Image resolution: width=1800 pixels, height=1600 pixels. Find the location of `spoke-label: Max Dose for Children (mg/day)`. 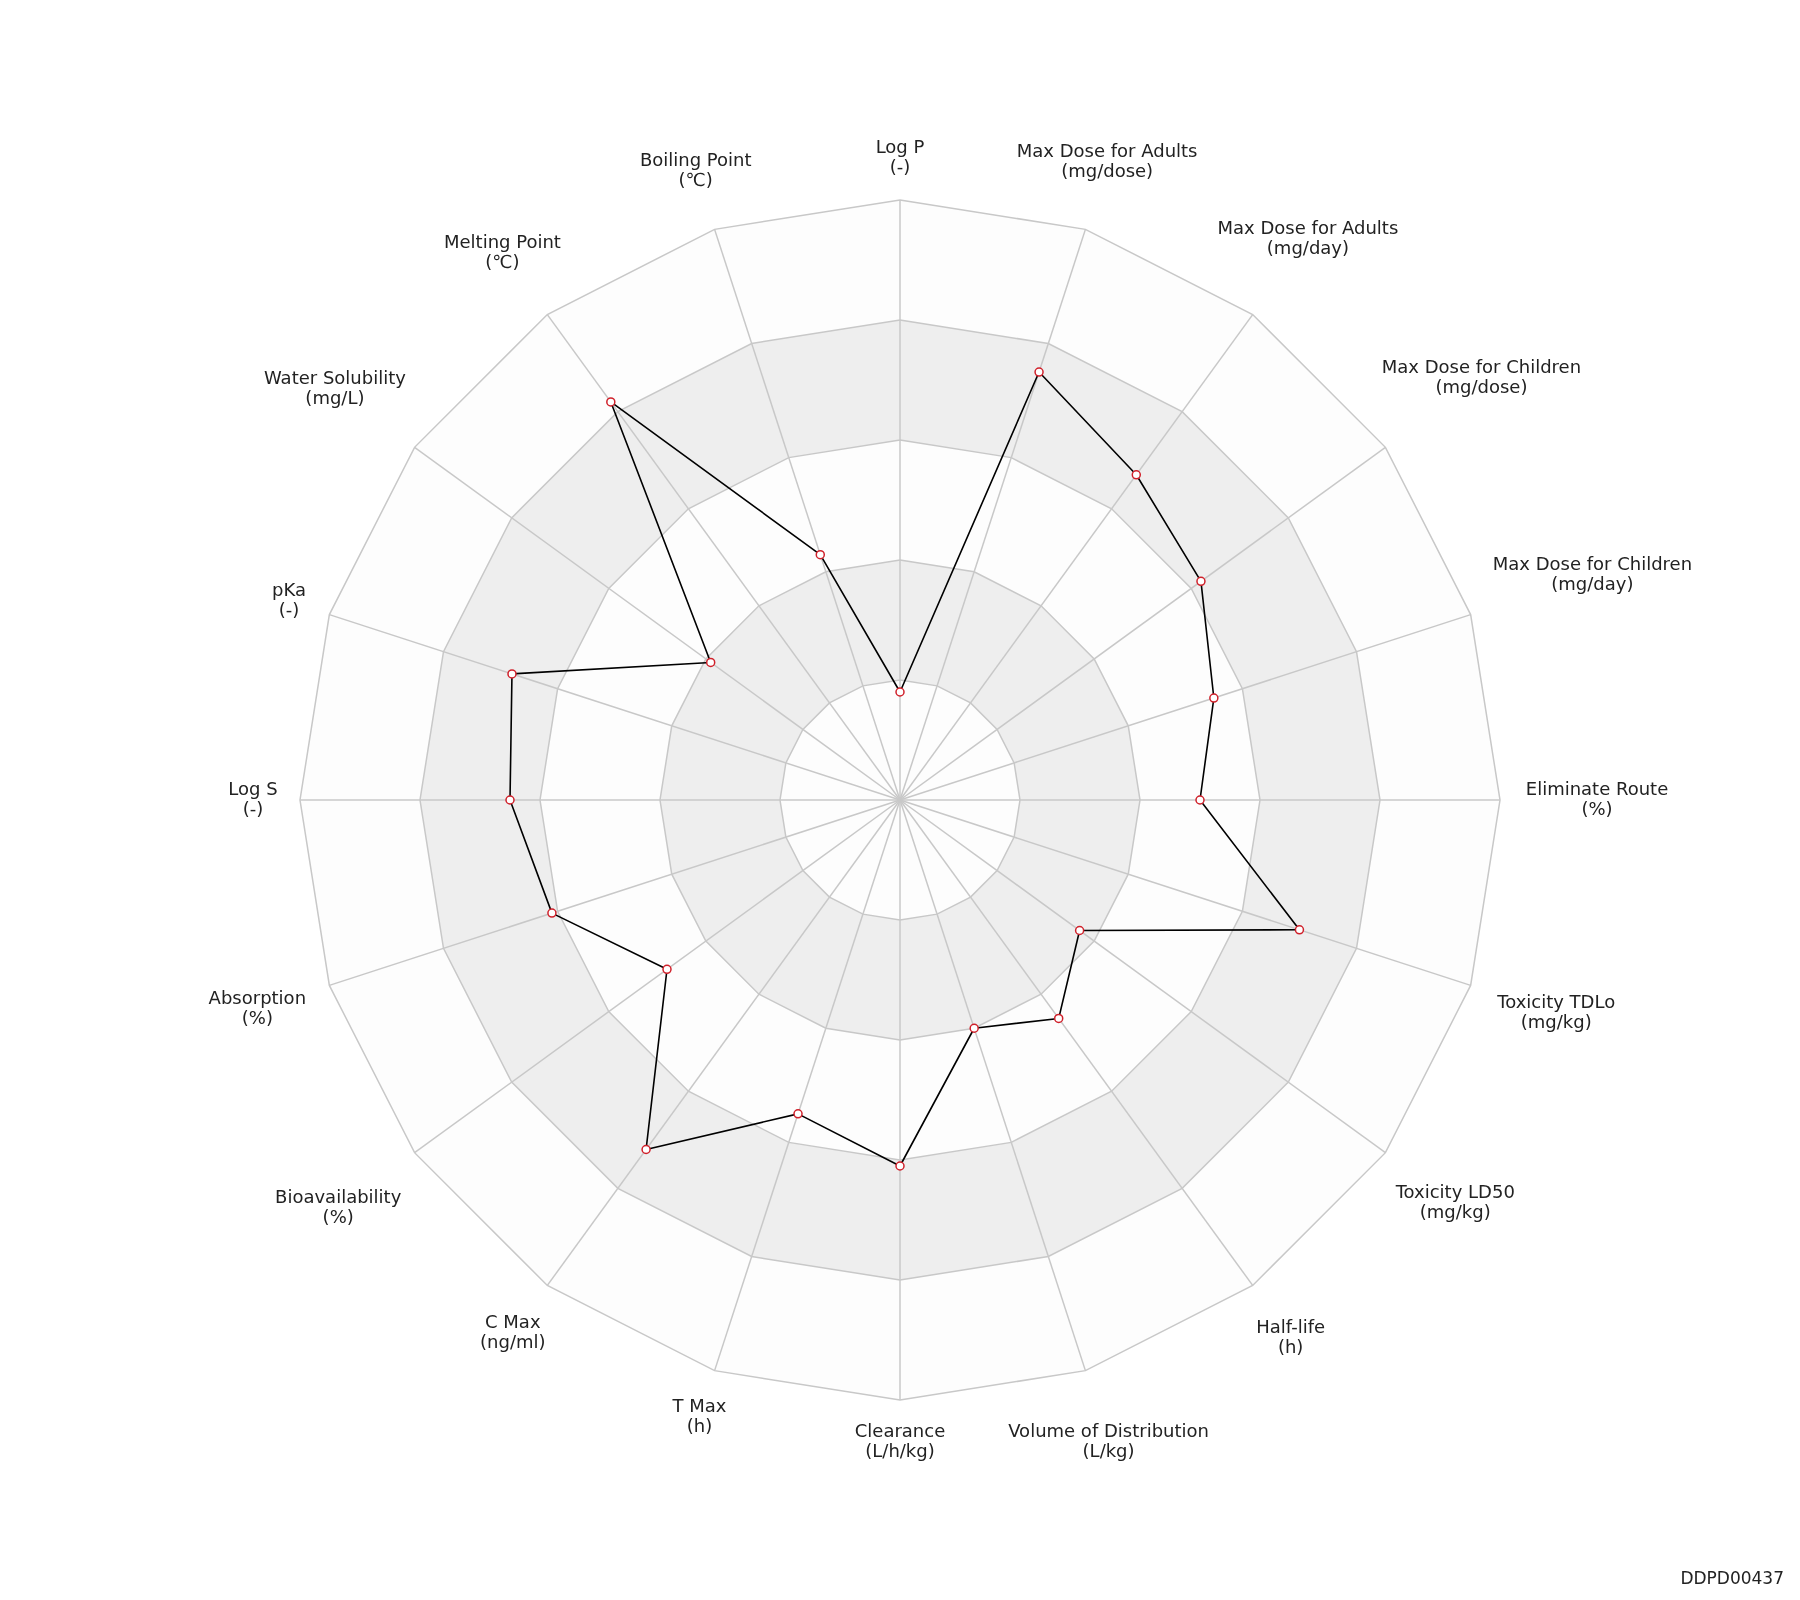

spoke-label: Max Dose for Children (mg/day) is located at coordinates (1592, 574).